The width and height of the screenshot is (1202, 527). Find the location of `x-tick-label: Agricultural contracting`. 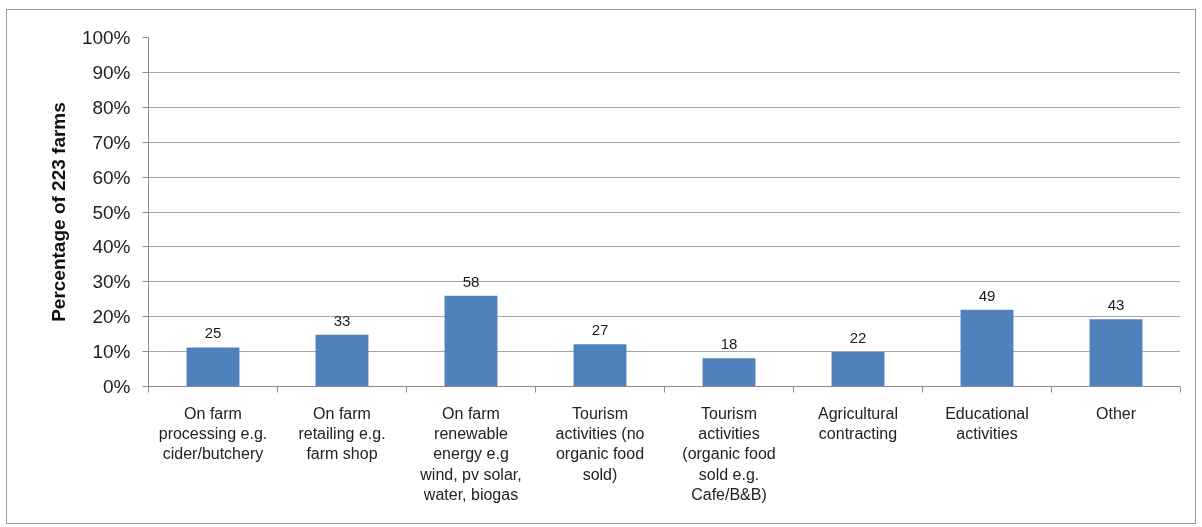

x-tick-label: Agricultural contracting is located at coordinates (858, 423).